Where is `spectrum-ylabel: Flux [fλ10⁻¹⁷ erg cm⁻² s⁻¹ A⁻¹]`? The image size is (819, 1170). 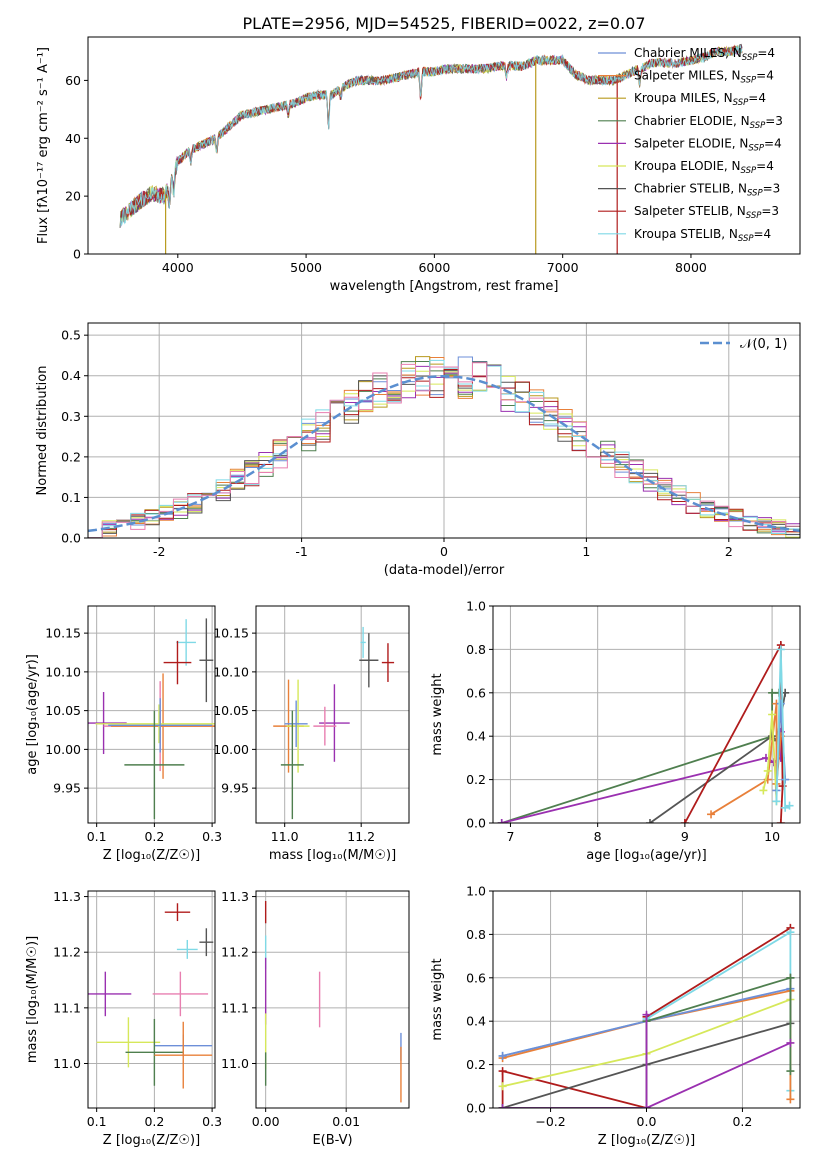 spectrum-ylabel: Flux [fλ10⁻¹⁷ erg cm⁻² s⁻¹ A⁻¹] is located at coordinates (43, 145).